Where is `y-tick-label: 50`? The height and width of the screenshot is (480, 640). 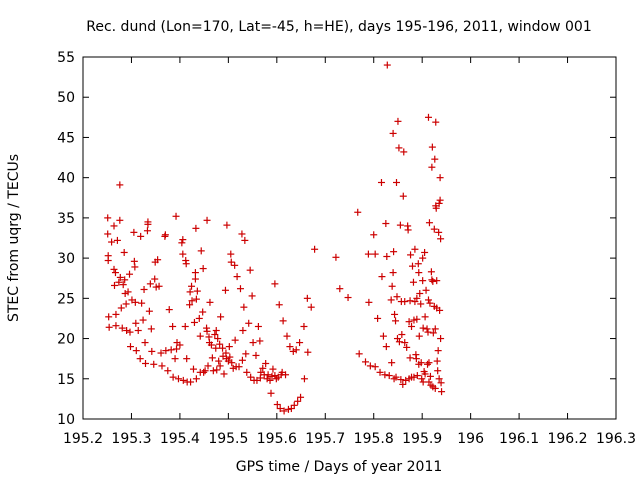
y-tick-label: 50 is located at coordinates (66, 98).